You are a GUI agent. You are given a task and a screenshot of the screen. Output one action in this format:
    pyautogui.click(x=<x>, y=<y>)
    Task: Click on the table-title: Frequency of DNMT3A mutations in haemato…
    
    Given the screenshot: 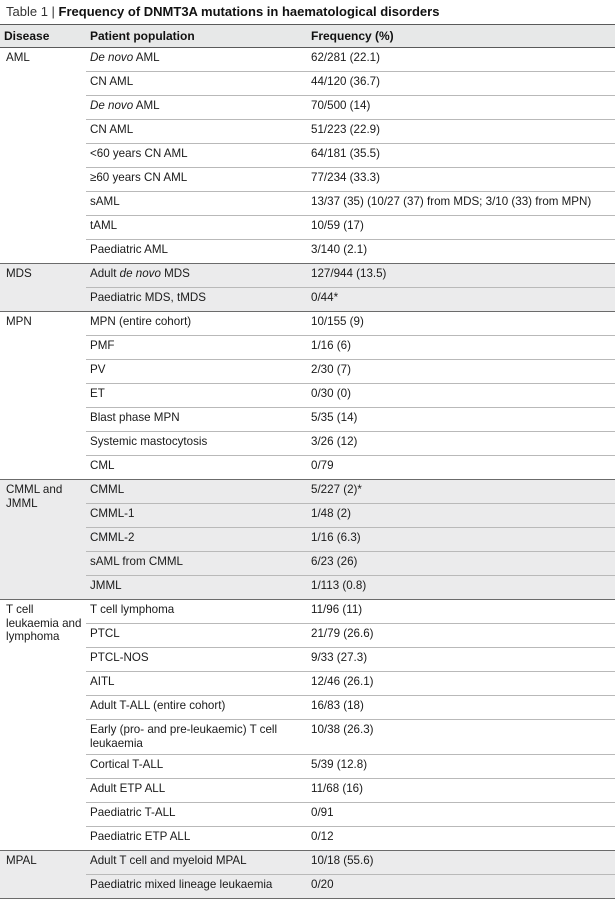 What is the action you would take?
    pyautogui.click(x=249, y=11)
    